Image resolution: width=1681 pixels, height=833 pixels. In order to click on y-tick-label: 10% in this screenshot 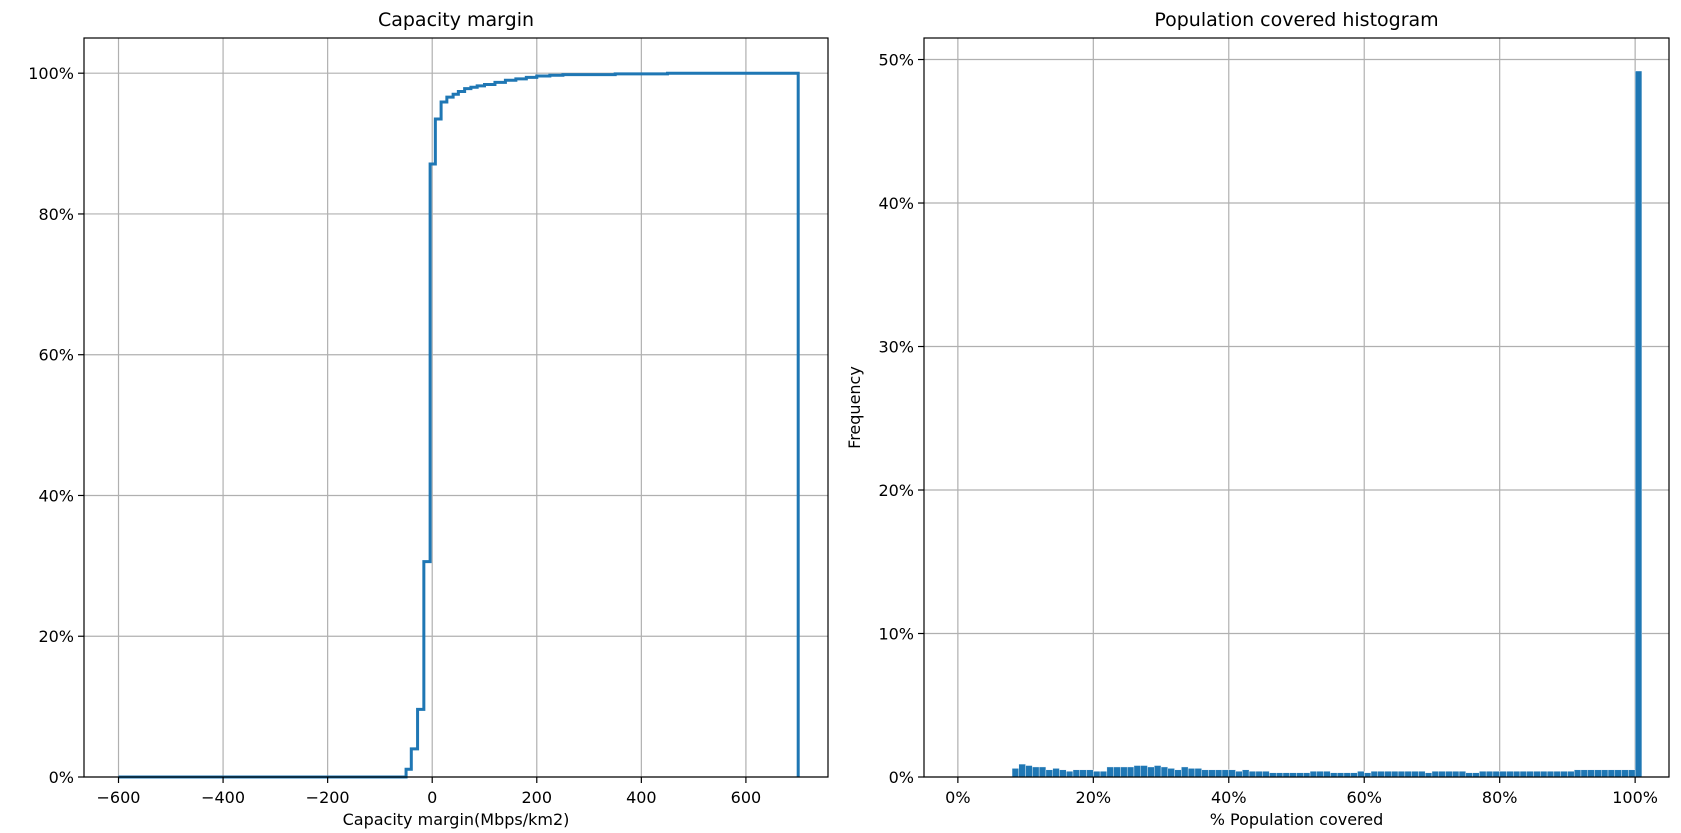, I will do `click(896, 634)`.